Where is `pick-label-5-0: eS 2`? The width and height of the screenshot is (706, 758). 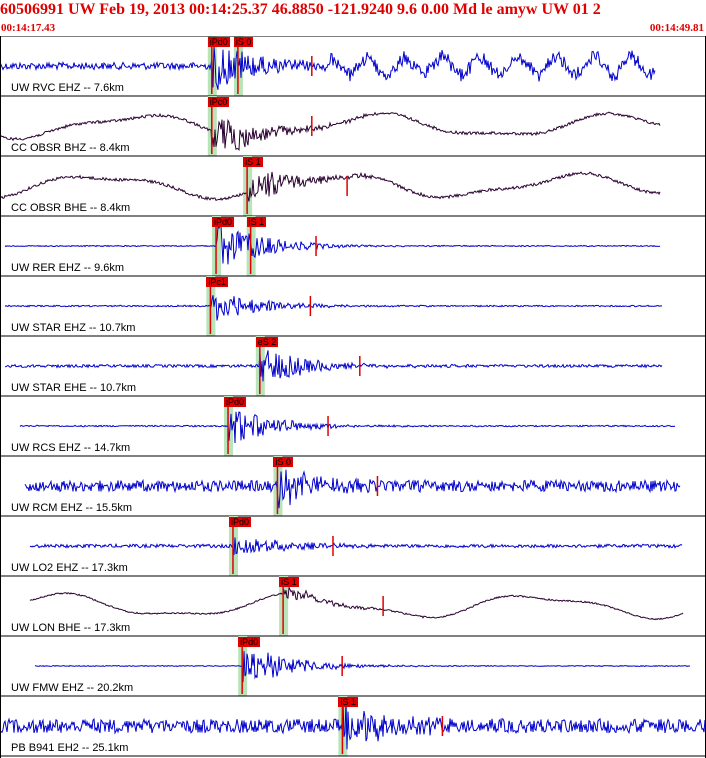
pick-label-5-0: eS 2 is located at coordinates (267, 342).